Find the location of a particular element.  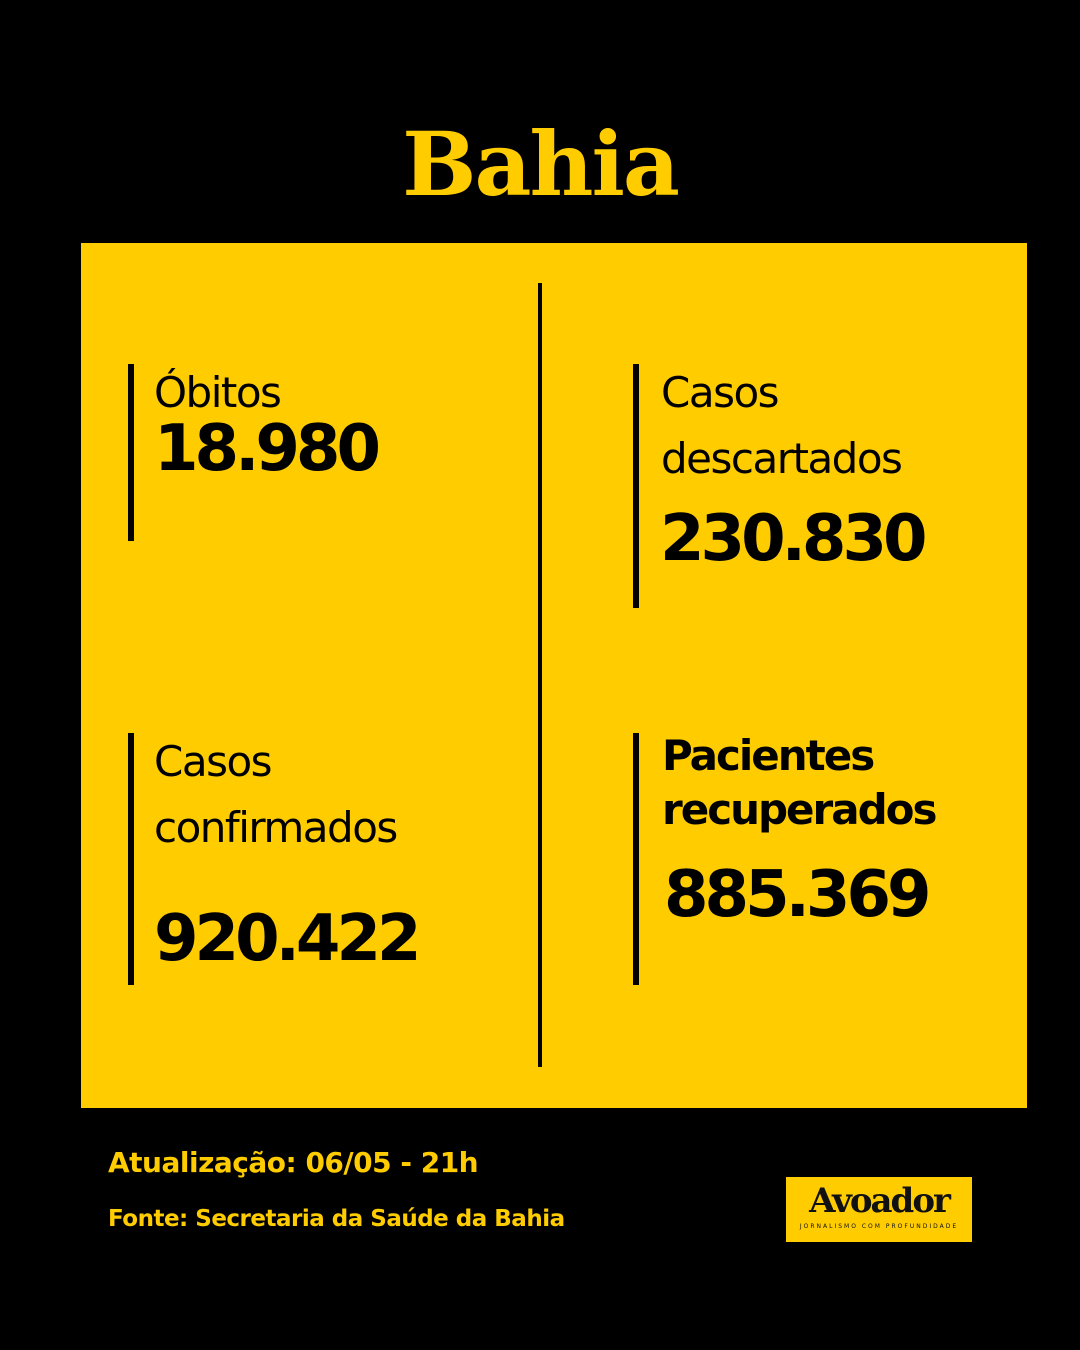

vertical-divider is located at coordinates (540, 675).